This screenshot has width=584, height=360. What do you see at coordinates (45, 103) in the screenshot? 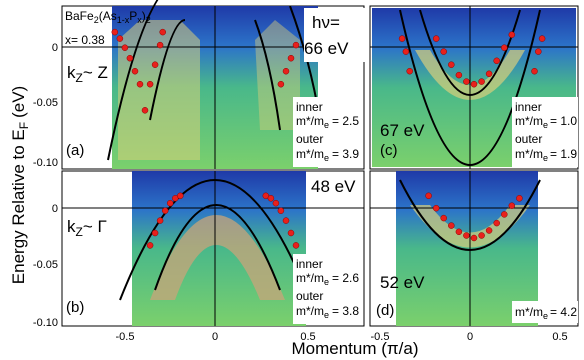
I see `ytick-a-1: -0.05` at bounding box center [45, 103].